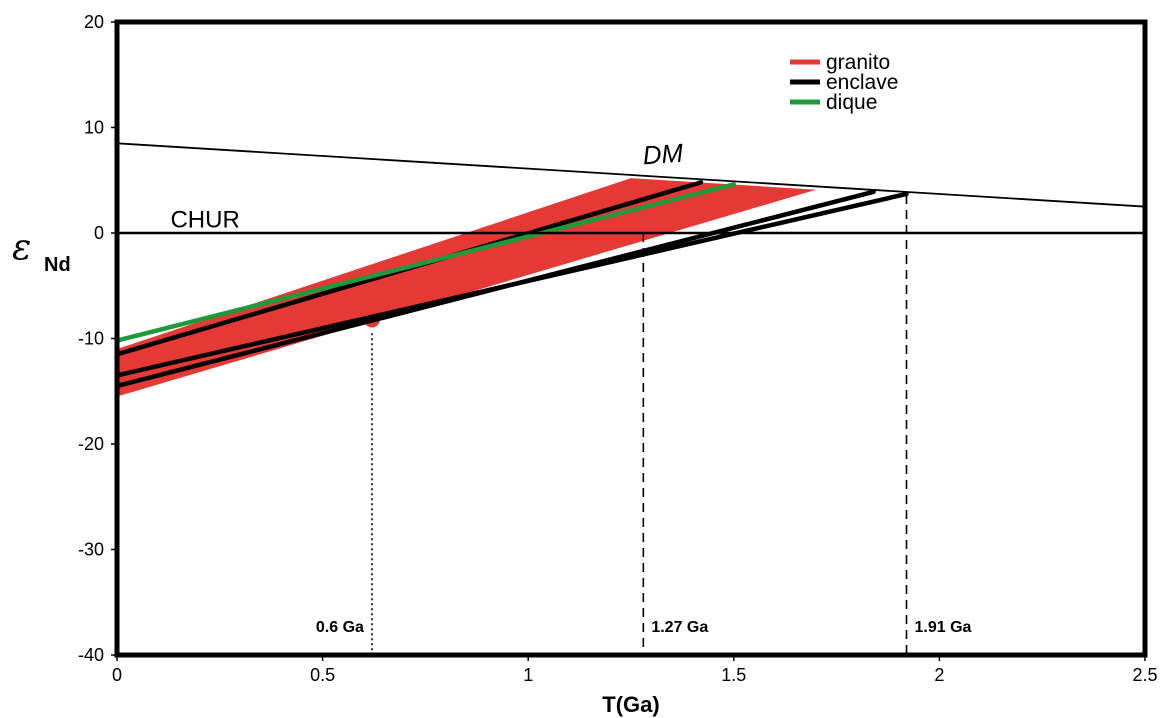  I want to click on annotations-layer: DM CHUR, so click(427, 186).